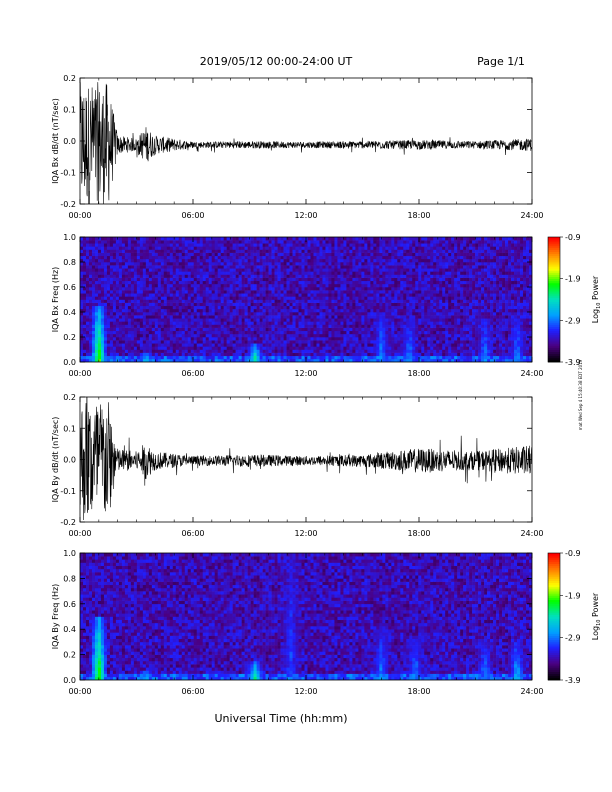 The height and width of the screenshot is (792, 612). I want to click on colorbar-by: -0.9 -1.9 -2.9 -3.9 Log10 Power, so click(574, 617).